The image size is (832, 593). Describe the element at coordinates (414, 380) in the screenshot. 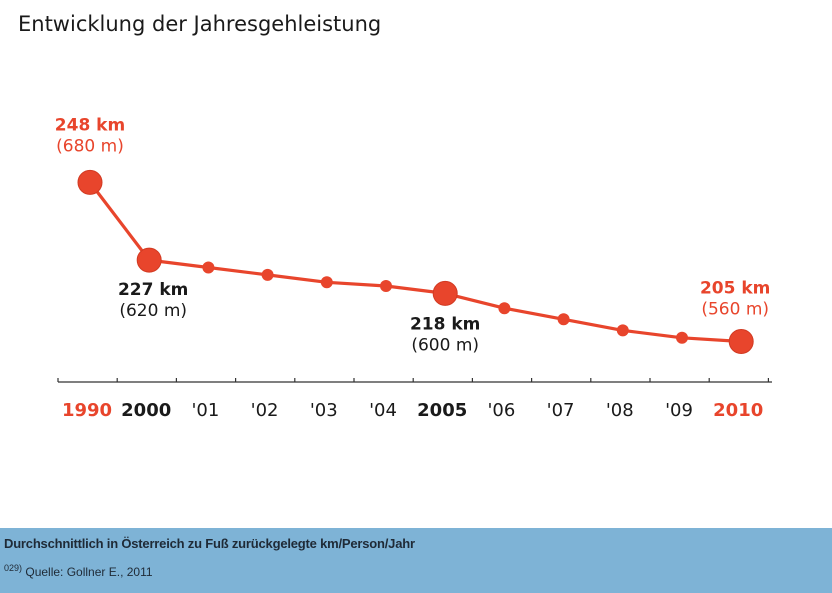

I see `x-axis` at that location.